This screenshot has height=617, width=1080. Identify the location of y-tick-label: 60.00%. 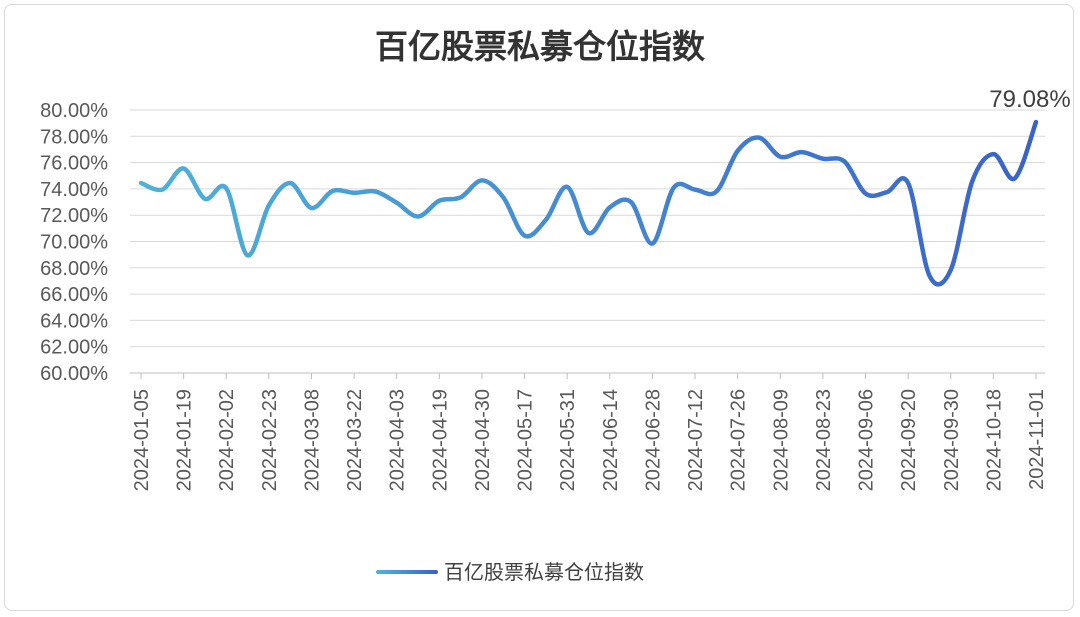
(74, 374).